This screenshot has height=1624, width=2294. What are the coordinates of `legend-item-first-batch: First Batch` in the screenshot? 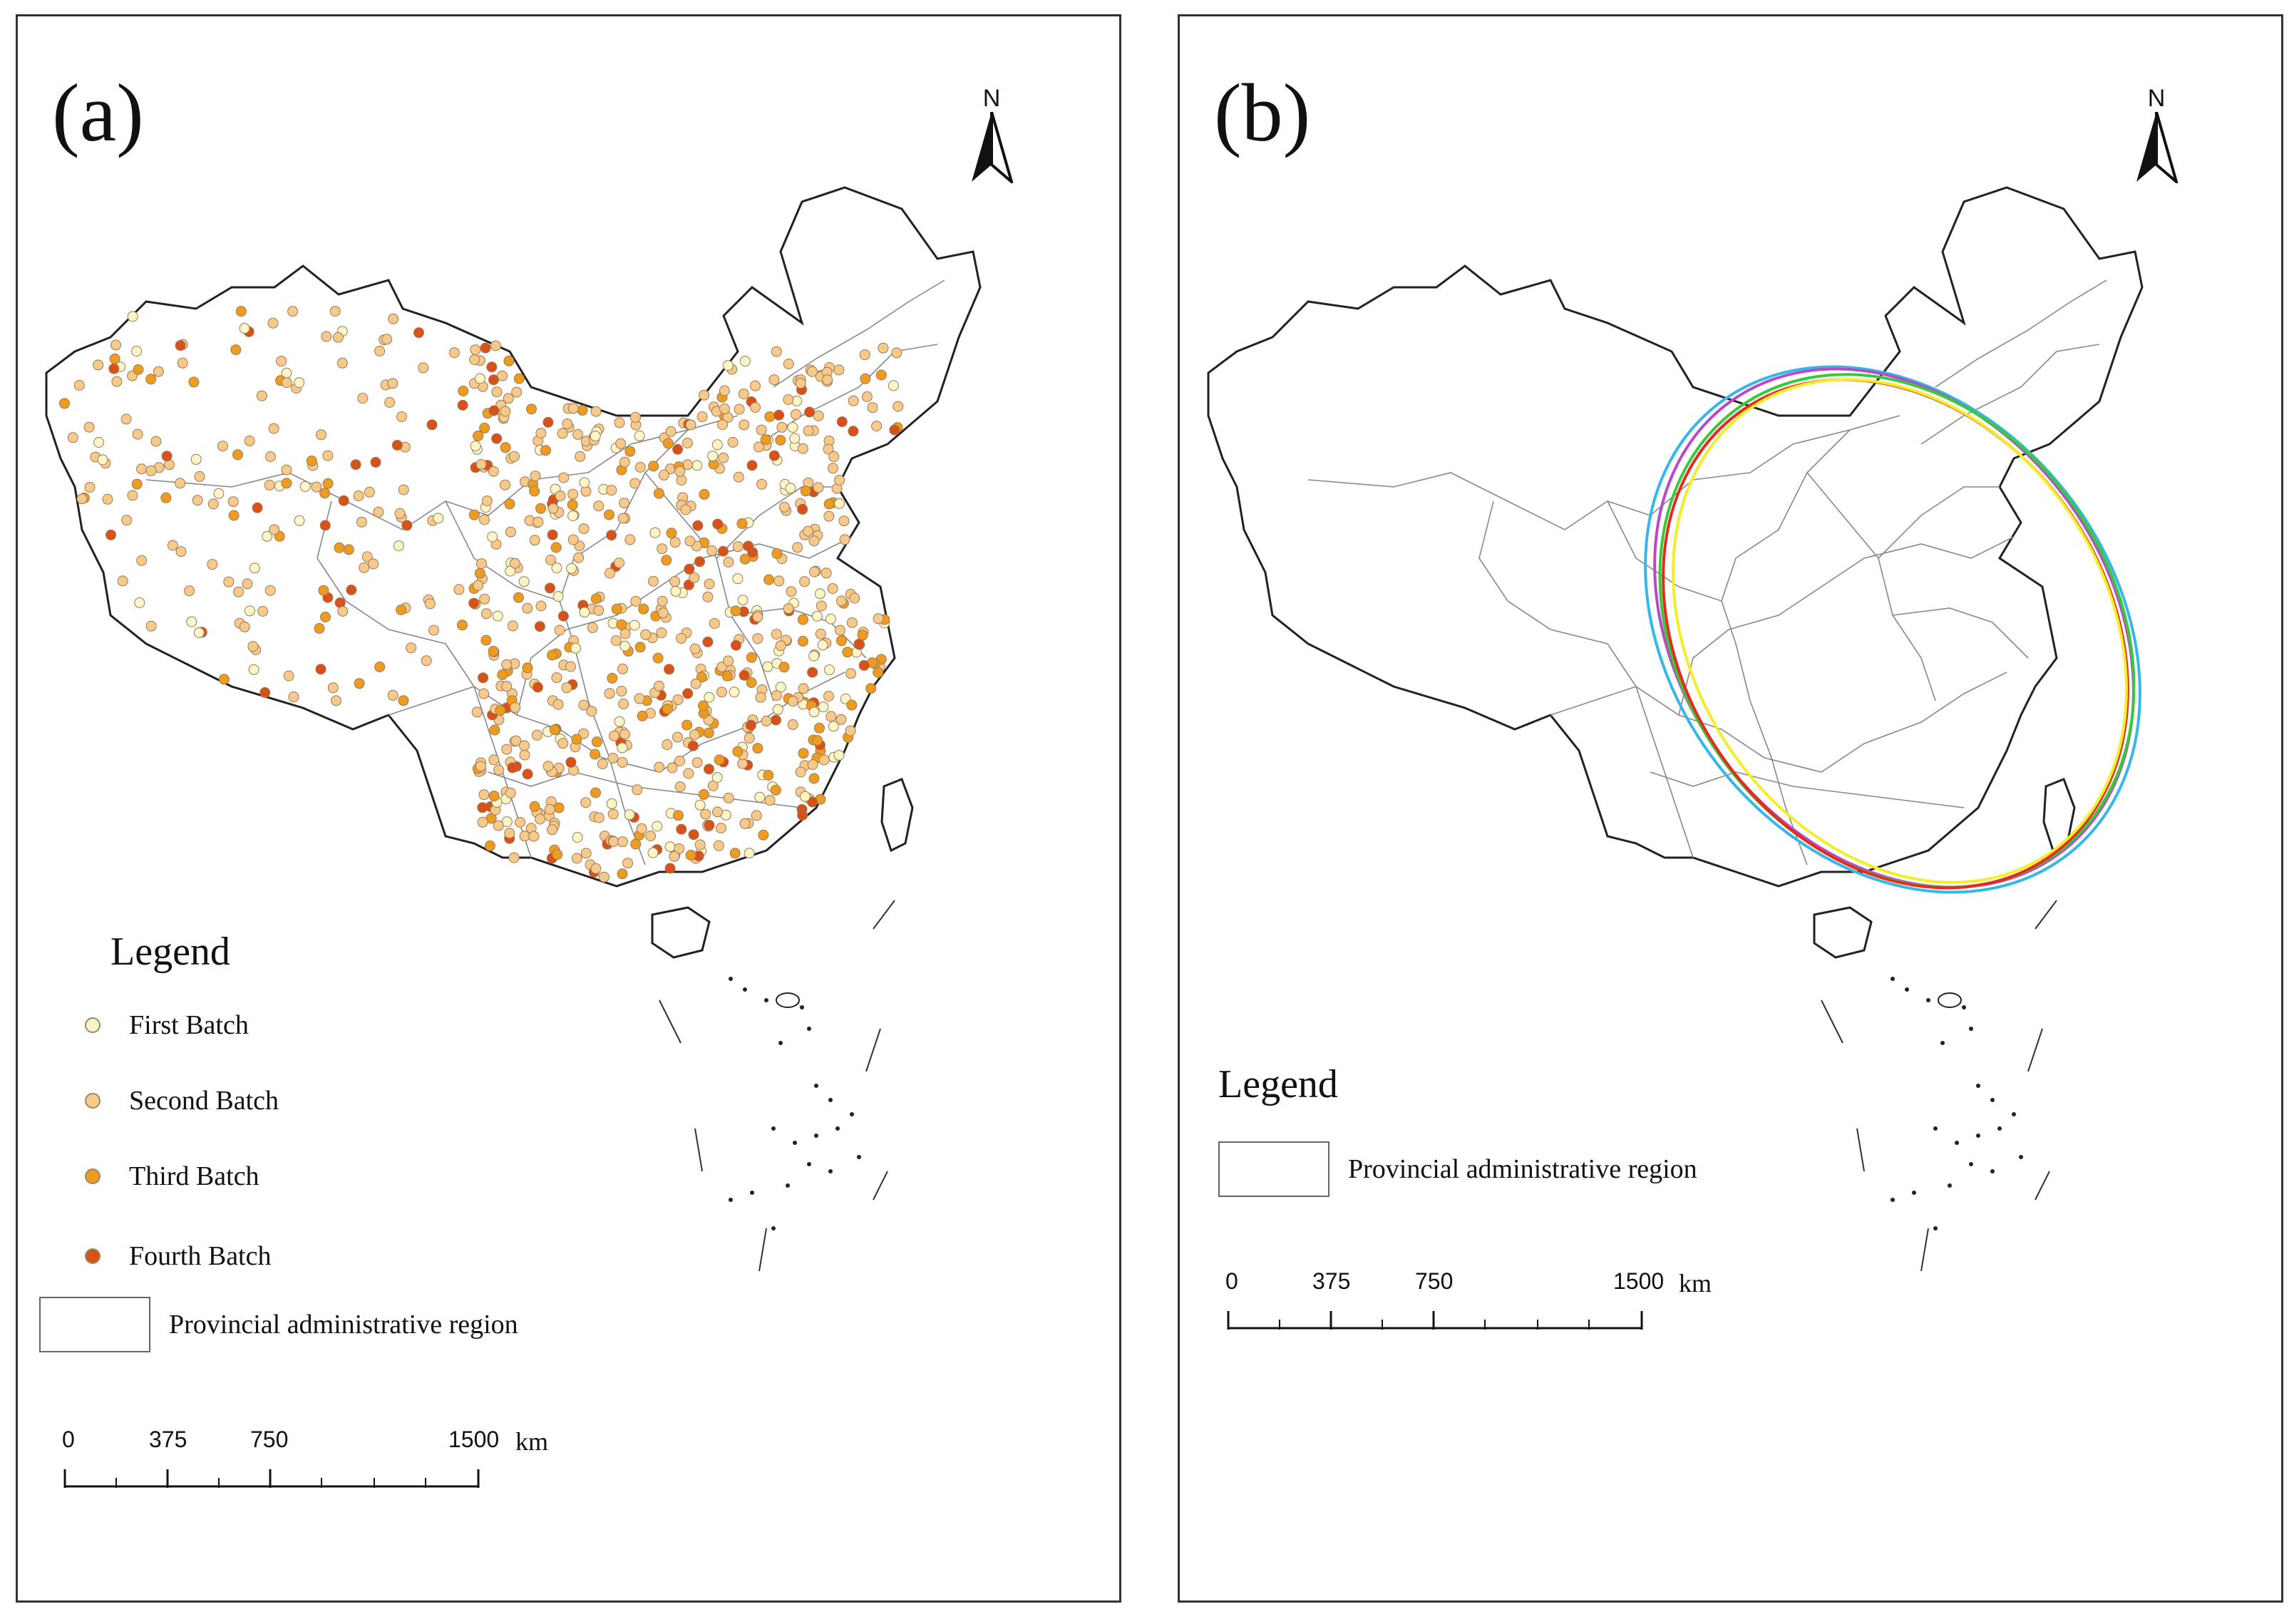 It's located at (167, 1025).